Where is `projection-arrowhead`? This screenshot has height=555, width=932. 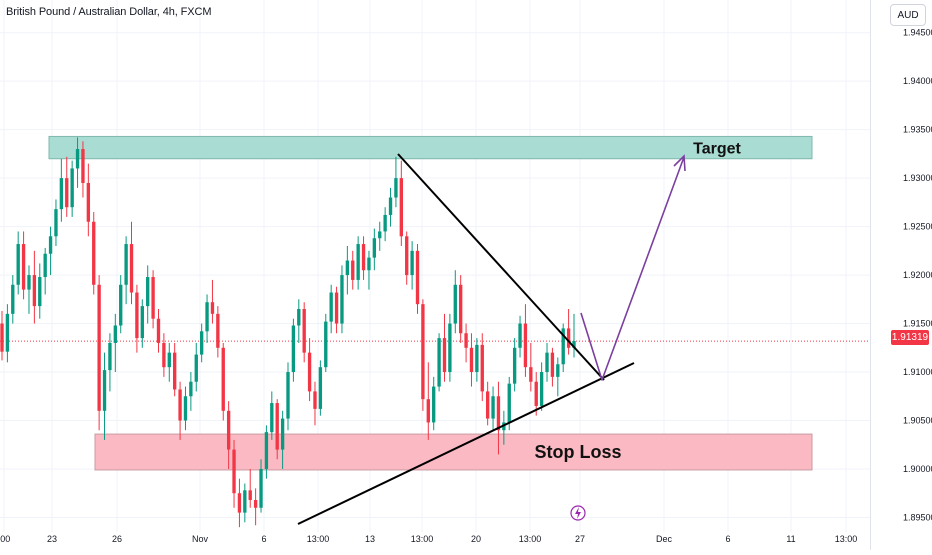
projection-arrowhead is located at coordinates (679, 163).